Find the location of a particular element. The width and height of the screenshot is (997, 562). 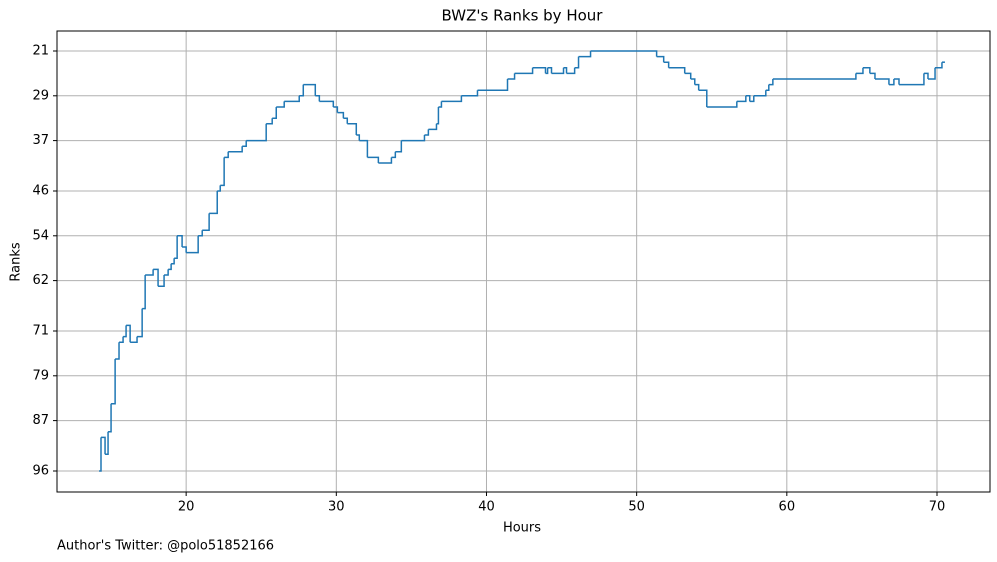

chart-title: BWZ's Ranks by Hour is located at coordinates (523, 16).